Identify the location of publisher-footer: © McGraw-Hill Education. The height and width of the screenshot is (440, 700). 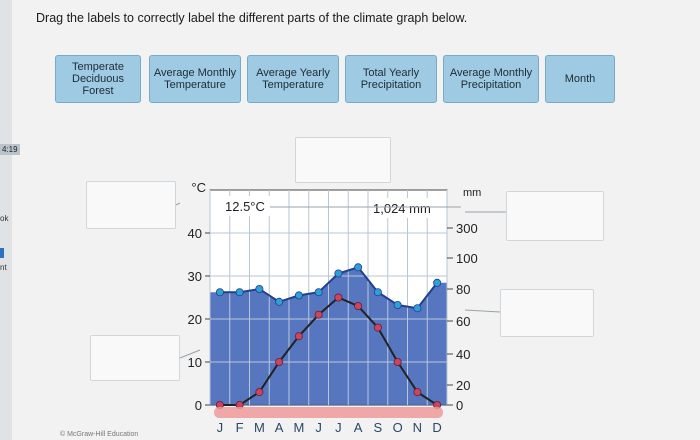
(99, 434).